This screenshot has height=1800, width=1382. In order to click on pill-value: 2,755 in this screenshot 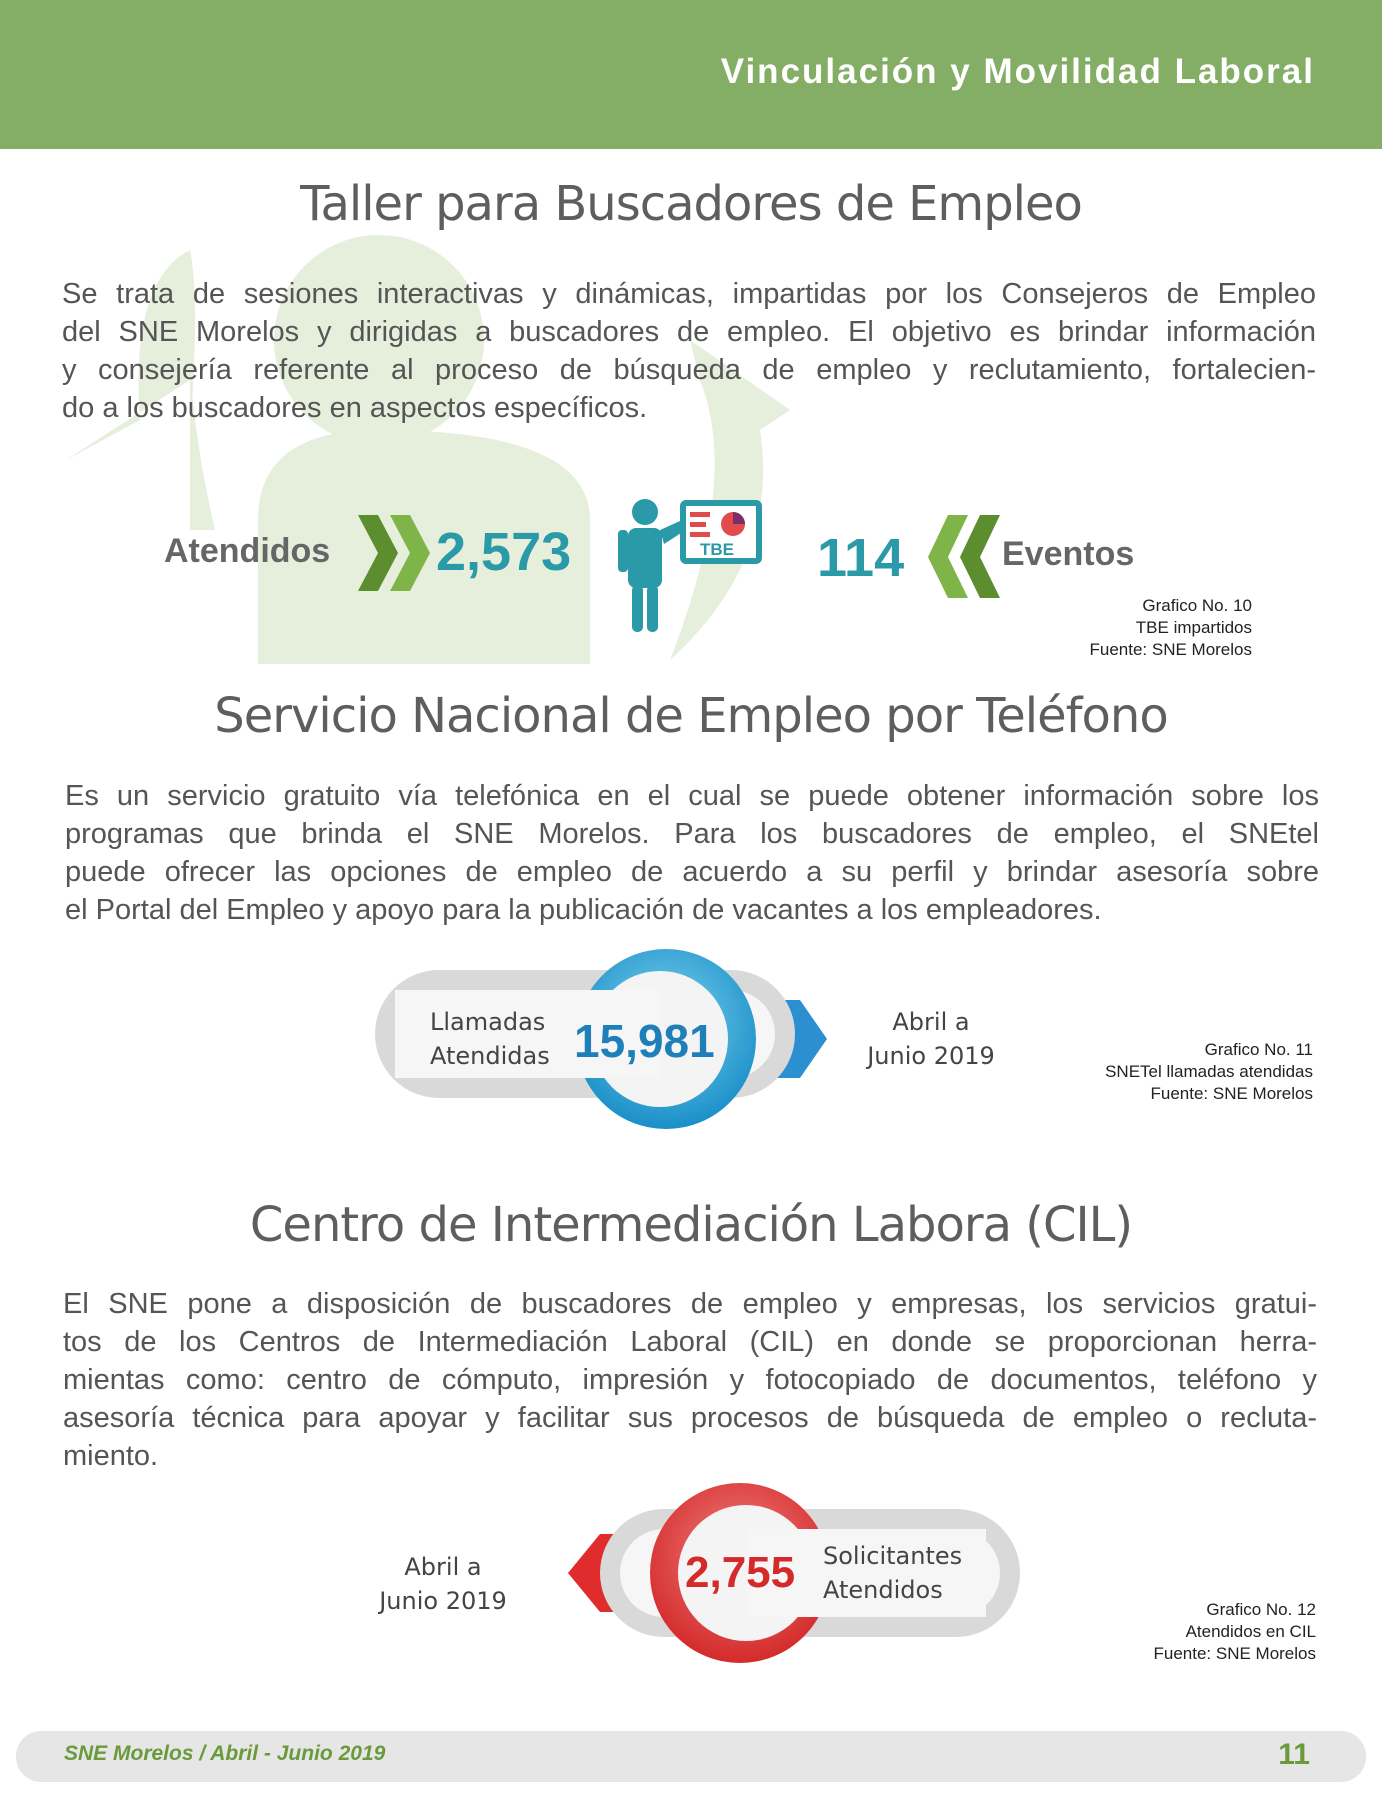, I will do `click(740, 1572)`.